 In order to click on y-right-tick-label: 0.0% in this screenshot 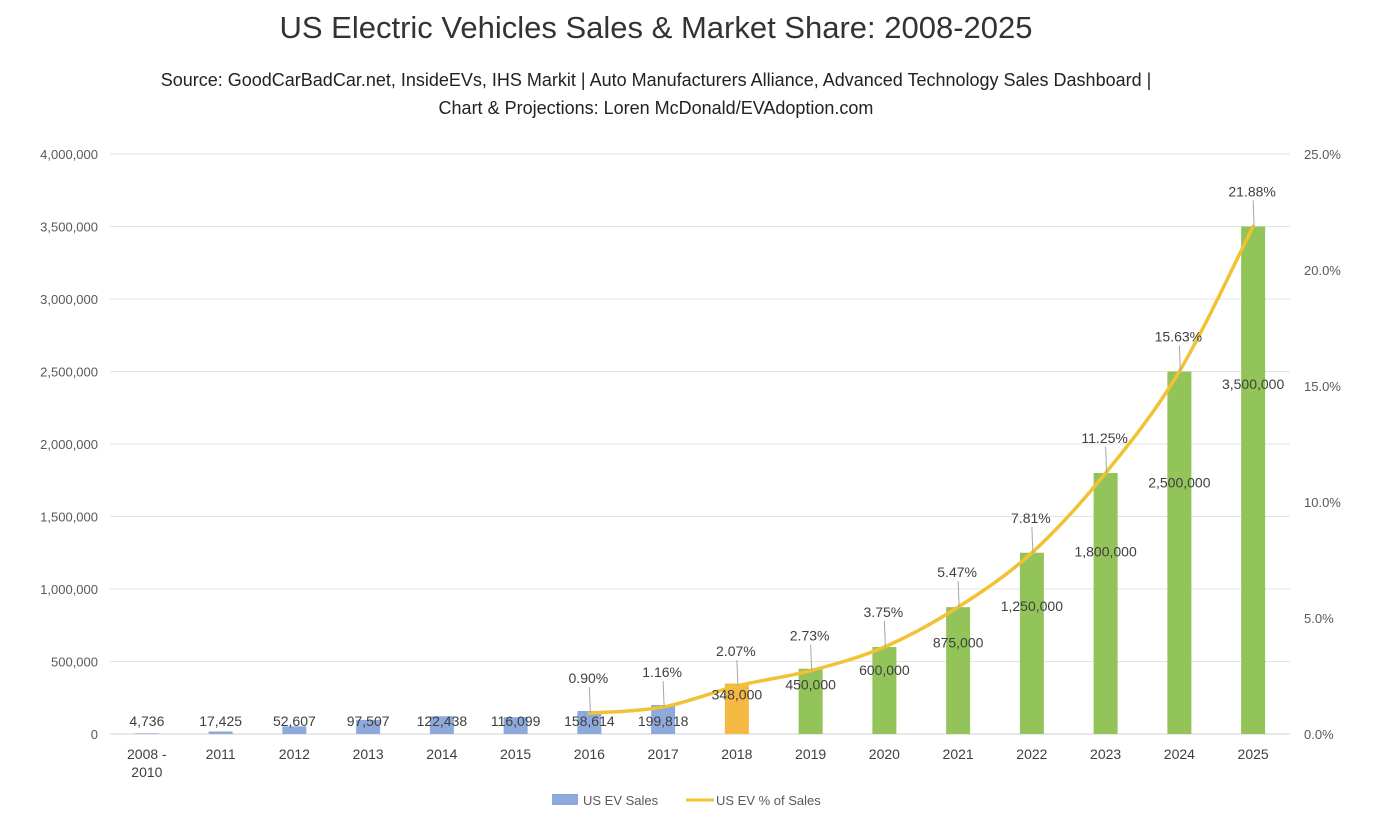, I will do `click(1319, 734)`.